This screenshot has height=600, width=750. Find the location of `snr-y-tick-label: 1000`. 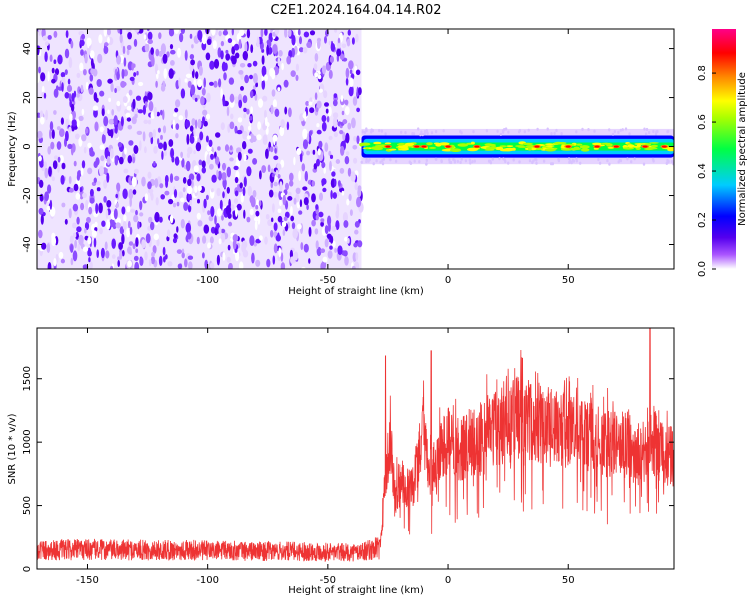

snr-y-tick-label: 1000 is located at coordinates (27, 441).